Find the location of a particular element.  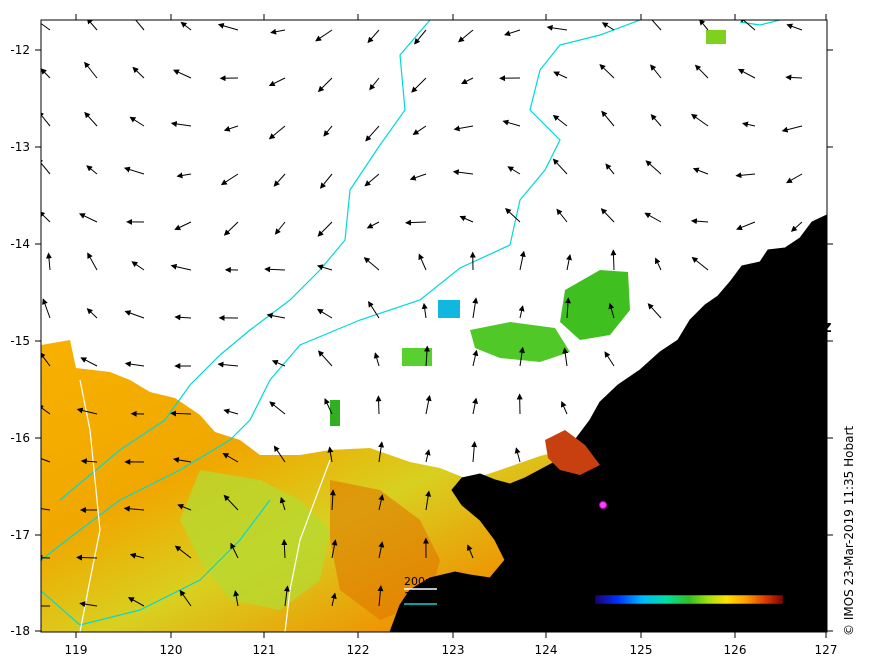

colorbar-title: 4h comp, p50, All Sats is located at coordinates (696, 584).